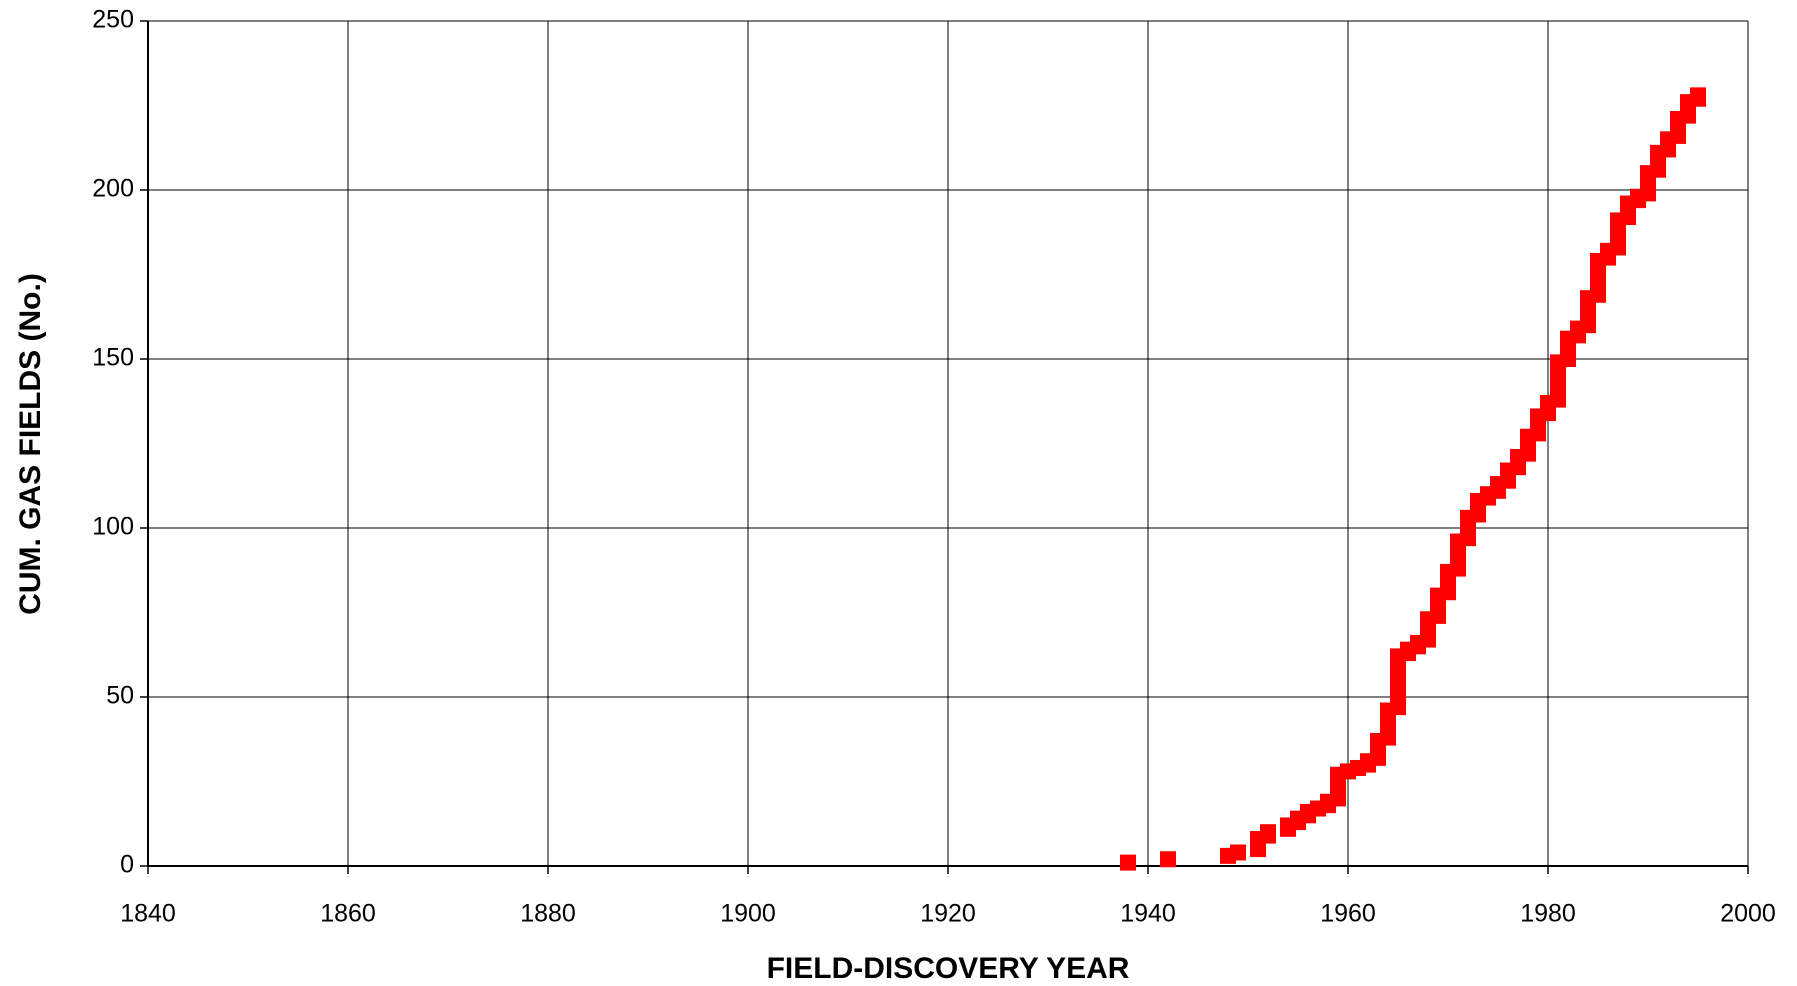 This screenshot has height=986, width=1797. What do you see at coordinates (113, 189) in the screenshot?
I see `y-tick-label: 200` at bounding box center [113, 189].